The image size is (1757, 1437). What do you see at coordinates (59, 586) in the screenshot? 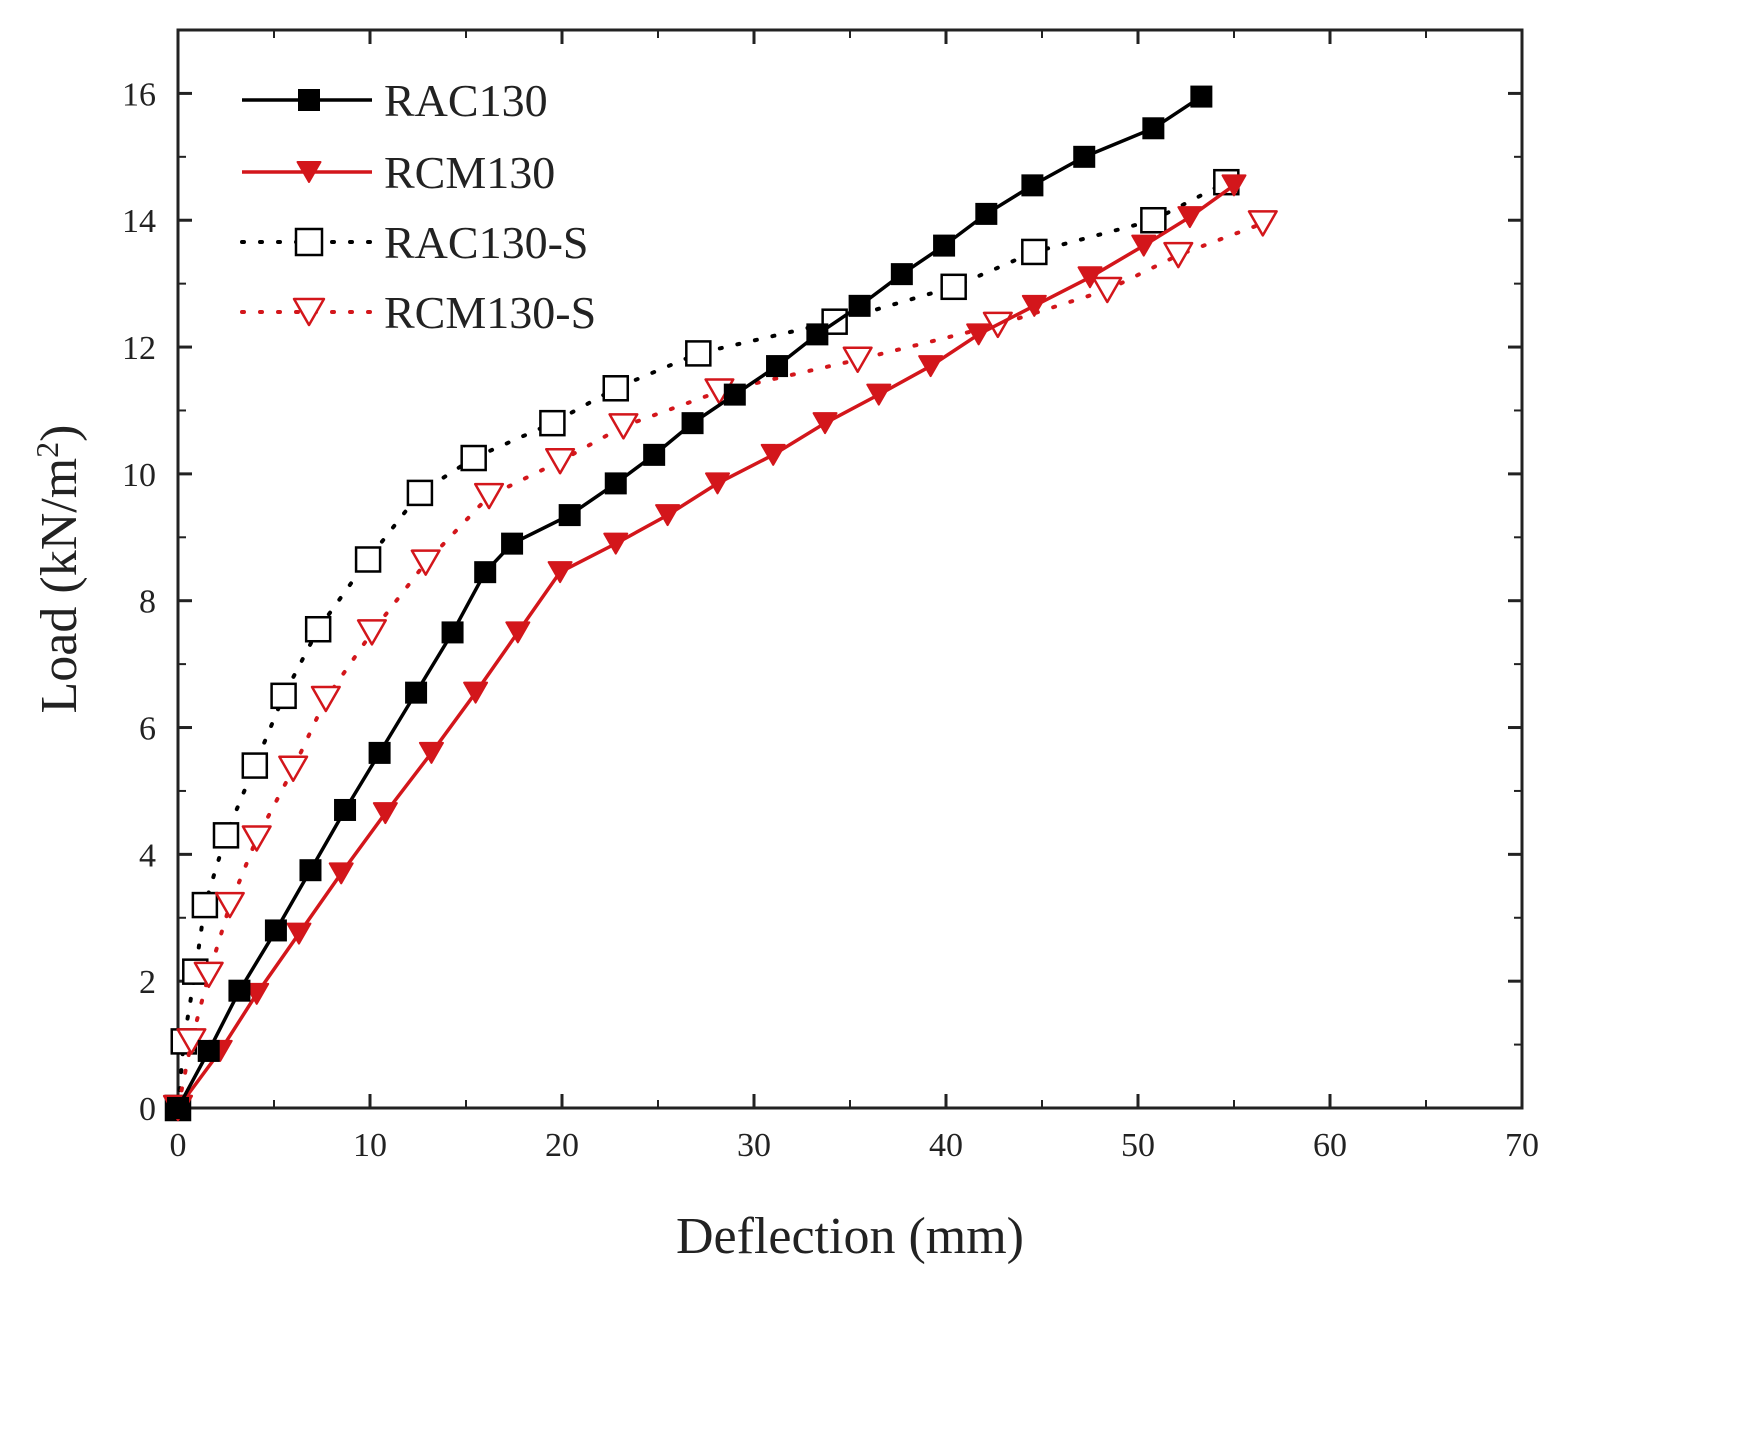
I see `y-axis-title-main: Load (kN/m` at bounding box center [59, 586].